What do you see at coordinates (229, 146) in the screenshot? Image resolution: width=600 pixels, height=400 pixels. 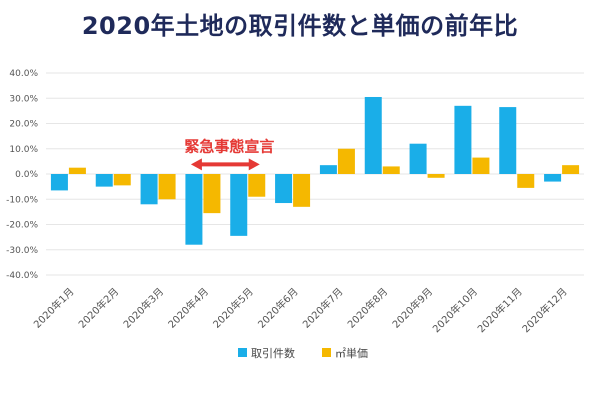 I see `annotation-label: 緊急事態宣言` at bounding box center [229, 146].